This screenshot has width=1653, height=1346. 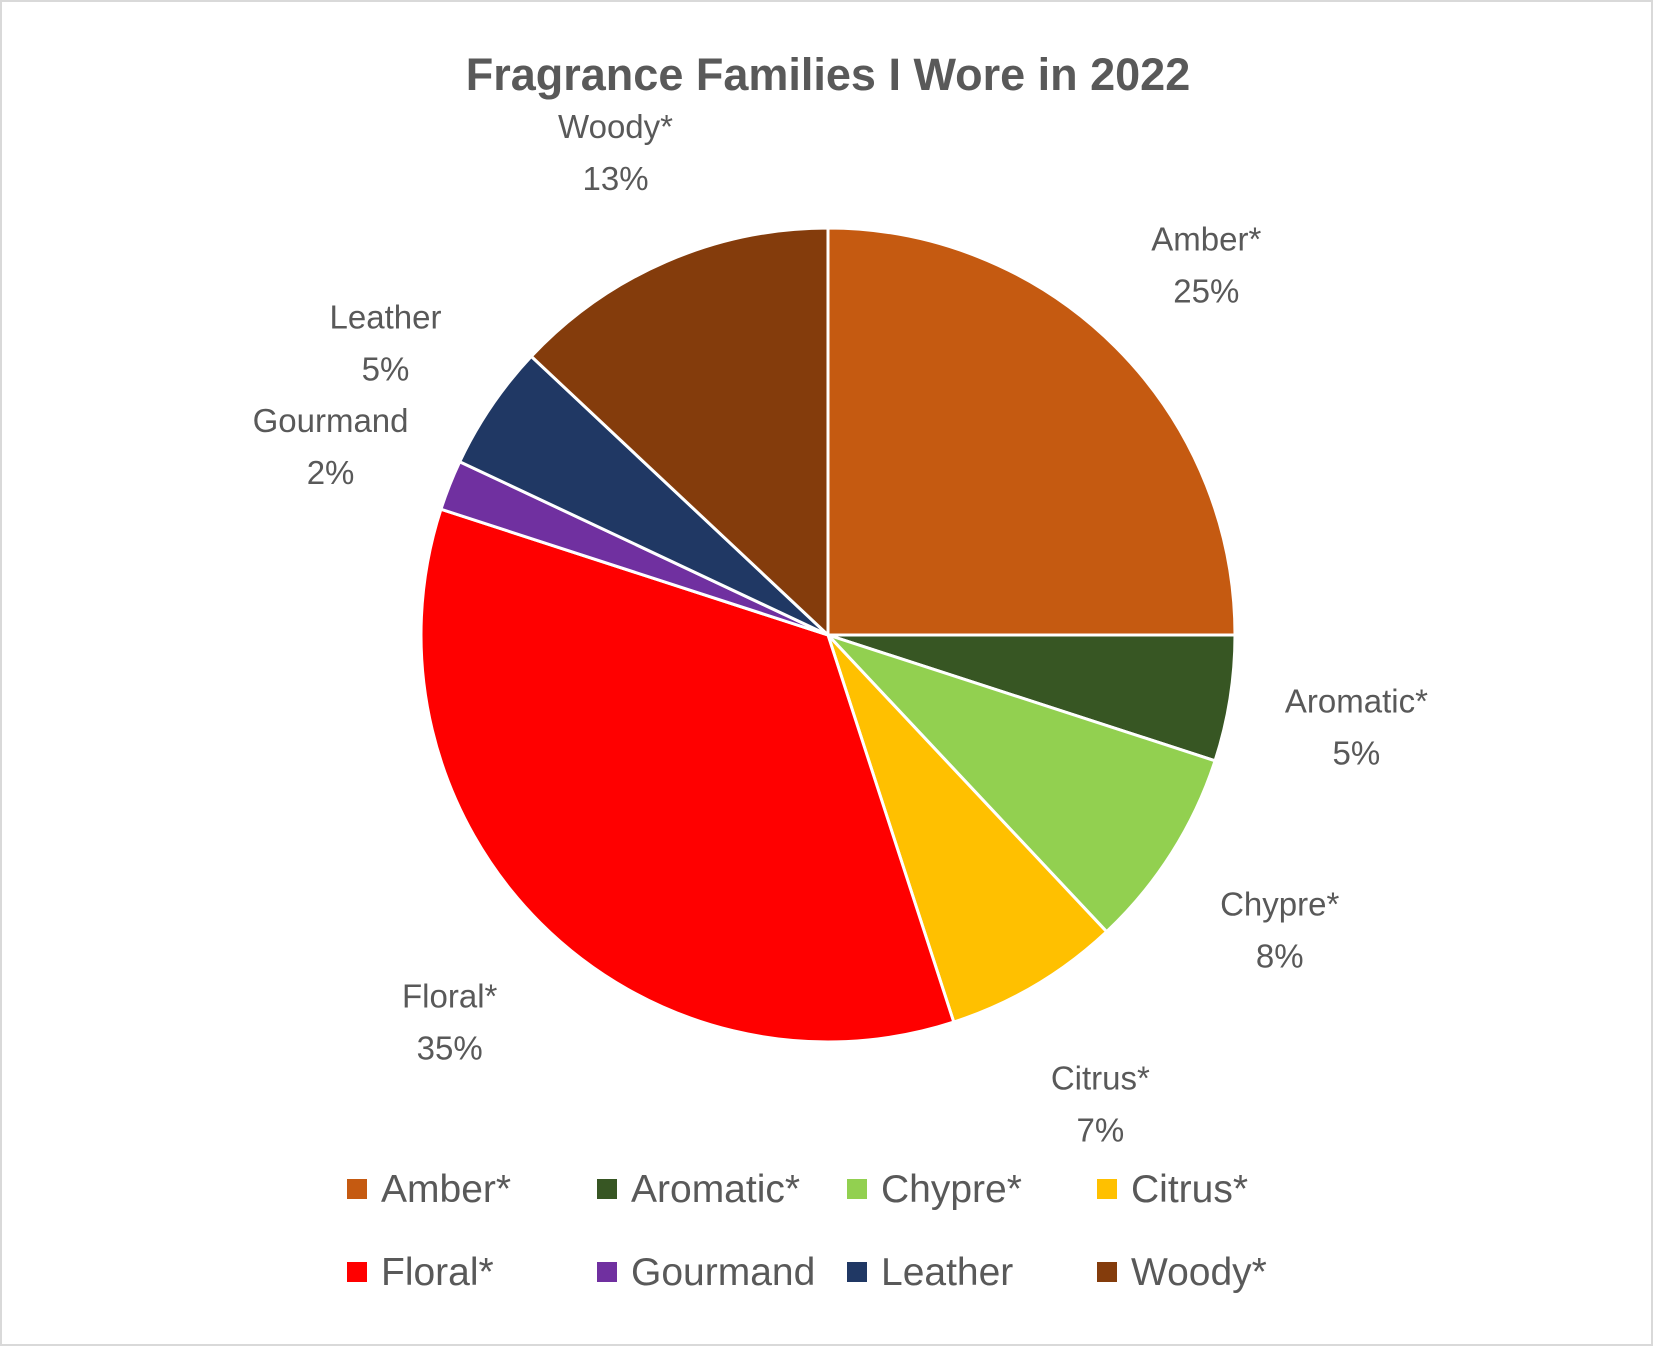 What do you see at coordinates (687, 775) in the screenshot?
I see `pie-slice-floral` at bounding box center [687, 775].